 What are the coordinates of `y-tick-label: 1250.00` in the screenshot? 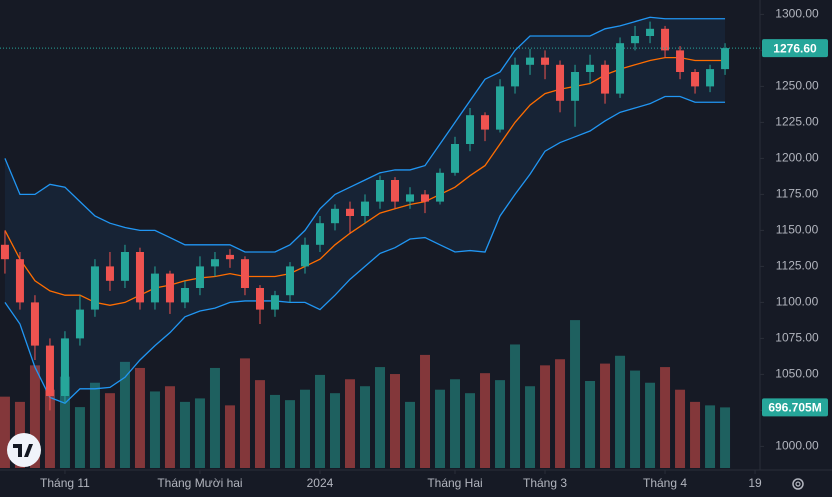 It's located at (797, 86).